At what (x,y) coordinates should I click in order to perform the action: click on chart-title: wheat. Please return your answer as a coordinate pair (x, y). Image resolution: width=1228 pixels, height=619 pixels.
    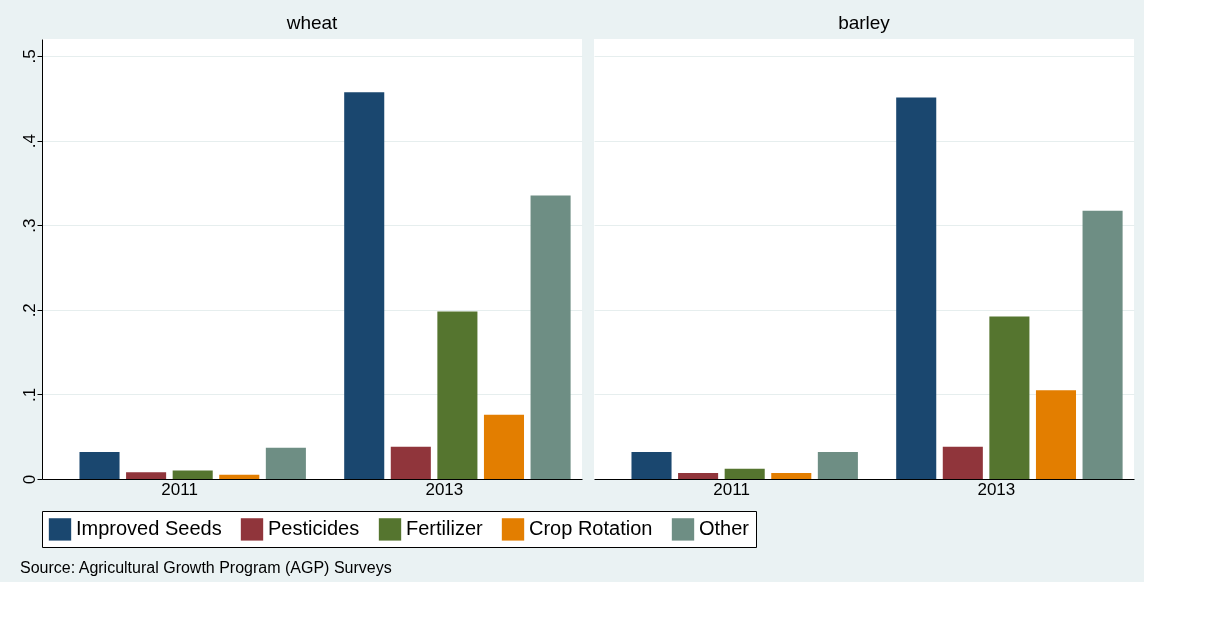
    Looking at the image, I should click on (312, 22).